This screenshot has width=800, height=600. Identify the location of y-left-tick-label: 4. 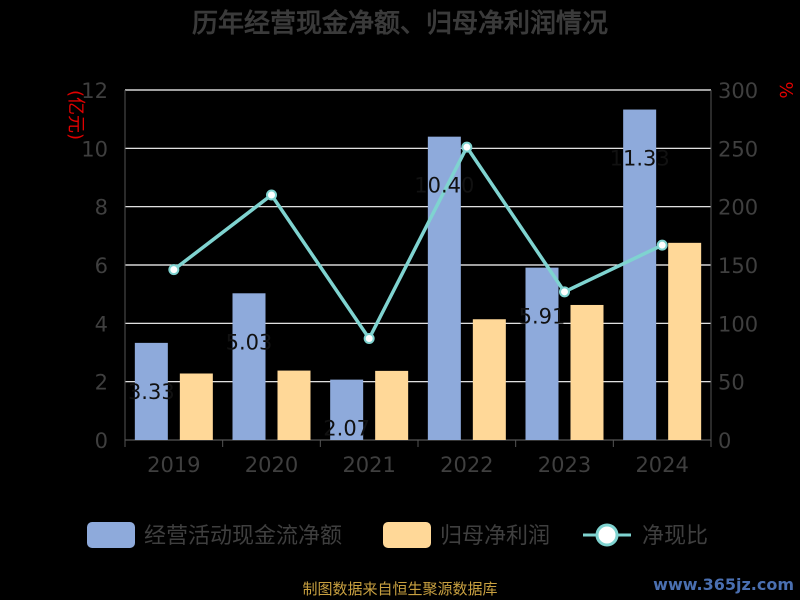
(101, 324).